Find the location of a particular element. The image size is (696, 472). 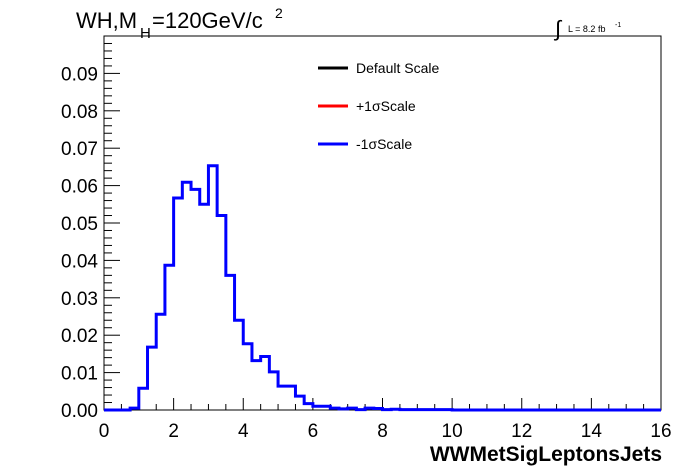

x-tick-label: 8 is located at coordinates (382, 431).